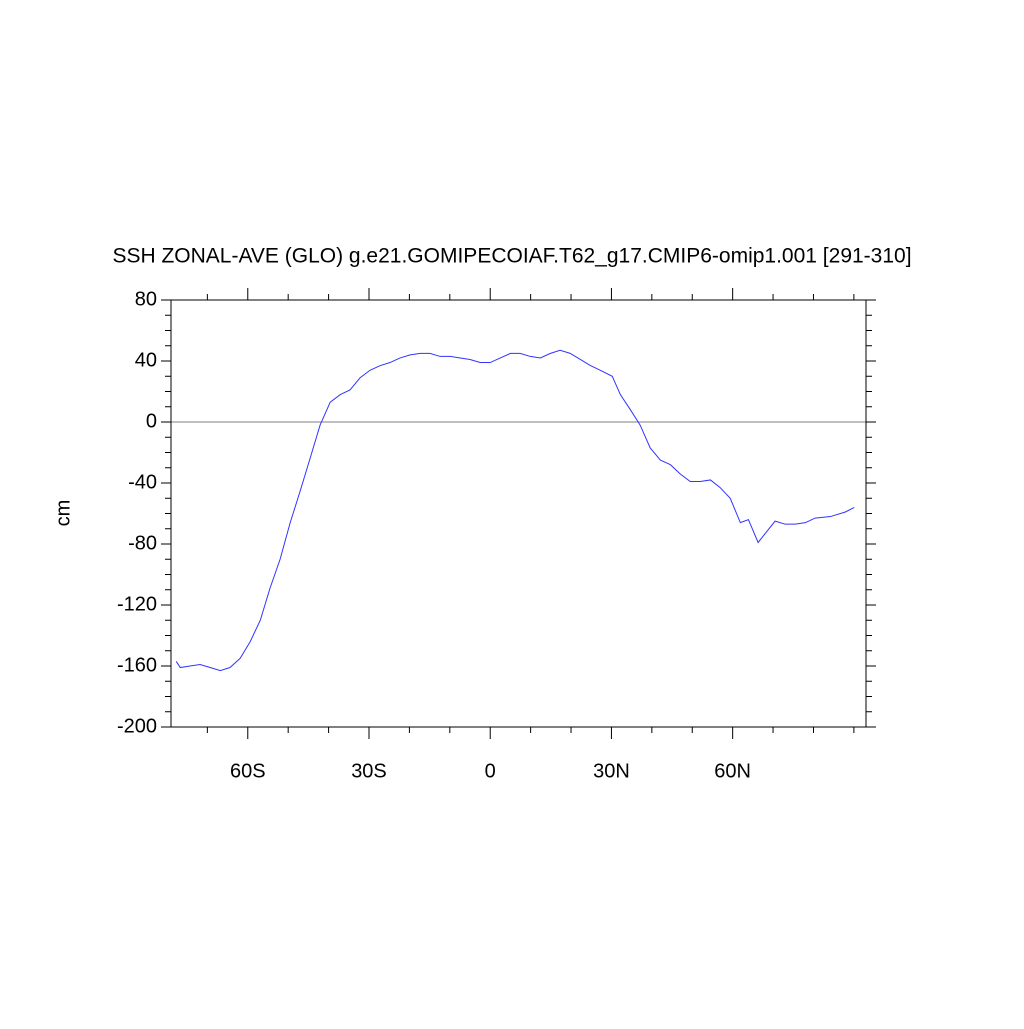 This screenshot has width=1024, height=1029. Describe the element at coordinates (248, 771) in the screenshot. I see `x-tick-label: 60S` at that location.